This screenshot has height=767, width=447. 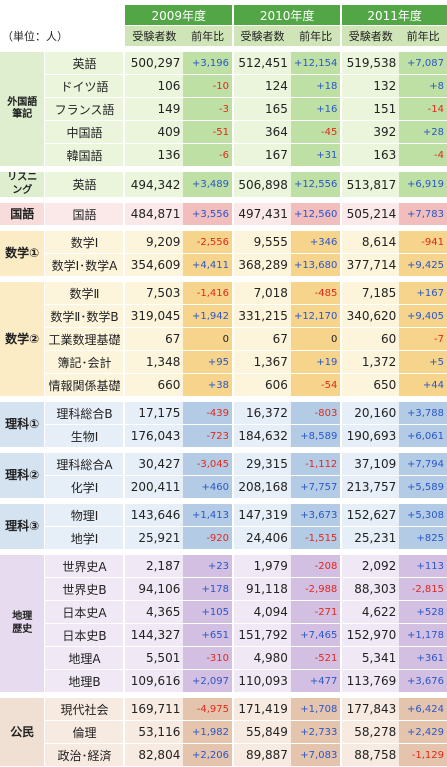 I want to click on applicants-count: 106, so click(x=153, y=86).